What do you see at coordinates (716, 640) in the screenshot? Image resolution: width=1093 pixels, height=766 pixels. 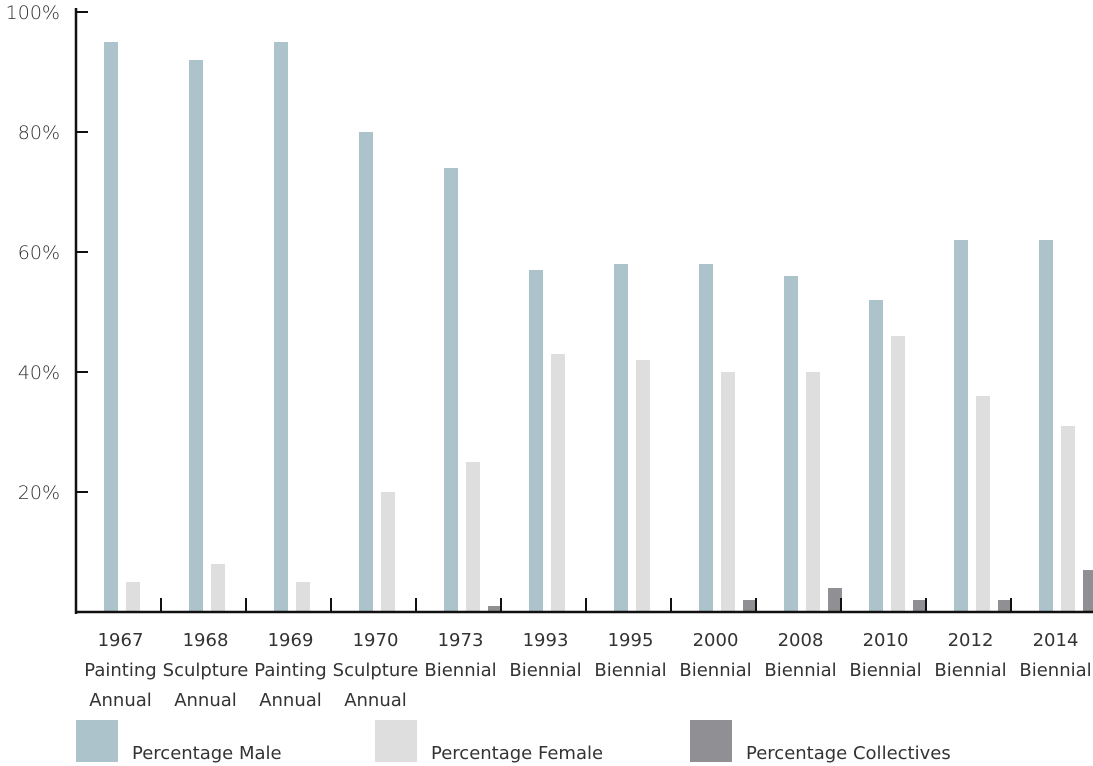 I see `x-tick-label-7-0: 2000` at bounding box center [716, 640].